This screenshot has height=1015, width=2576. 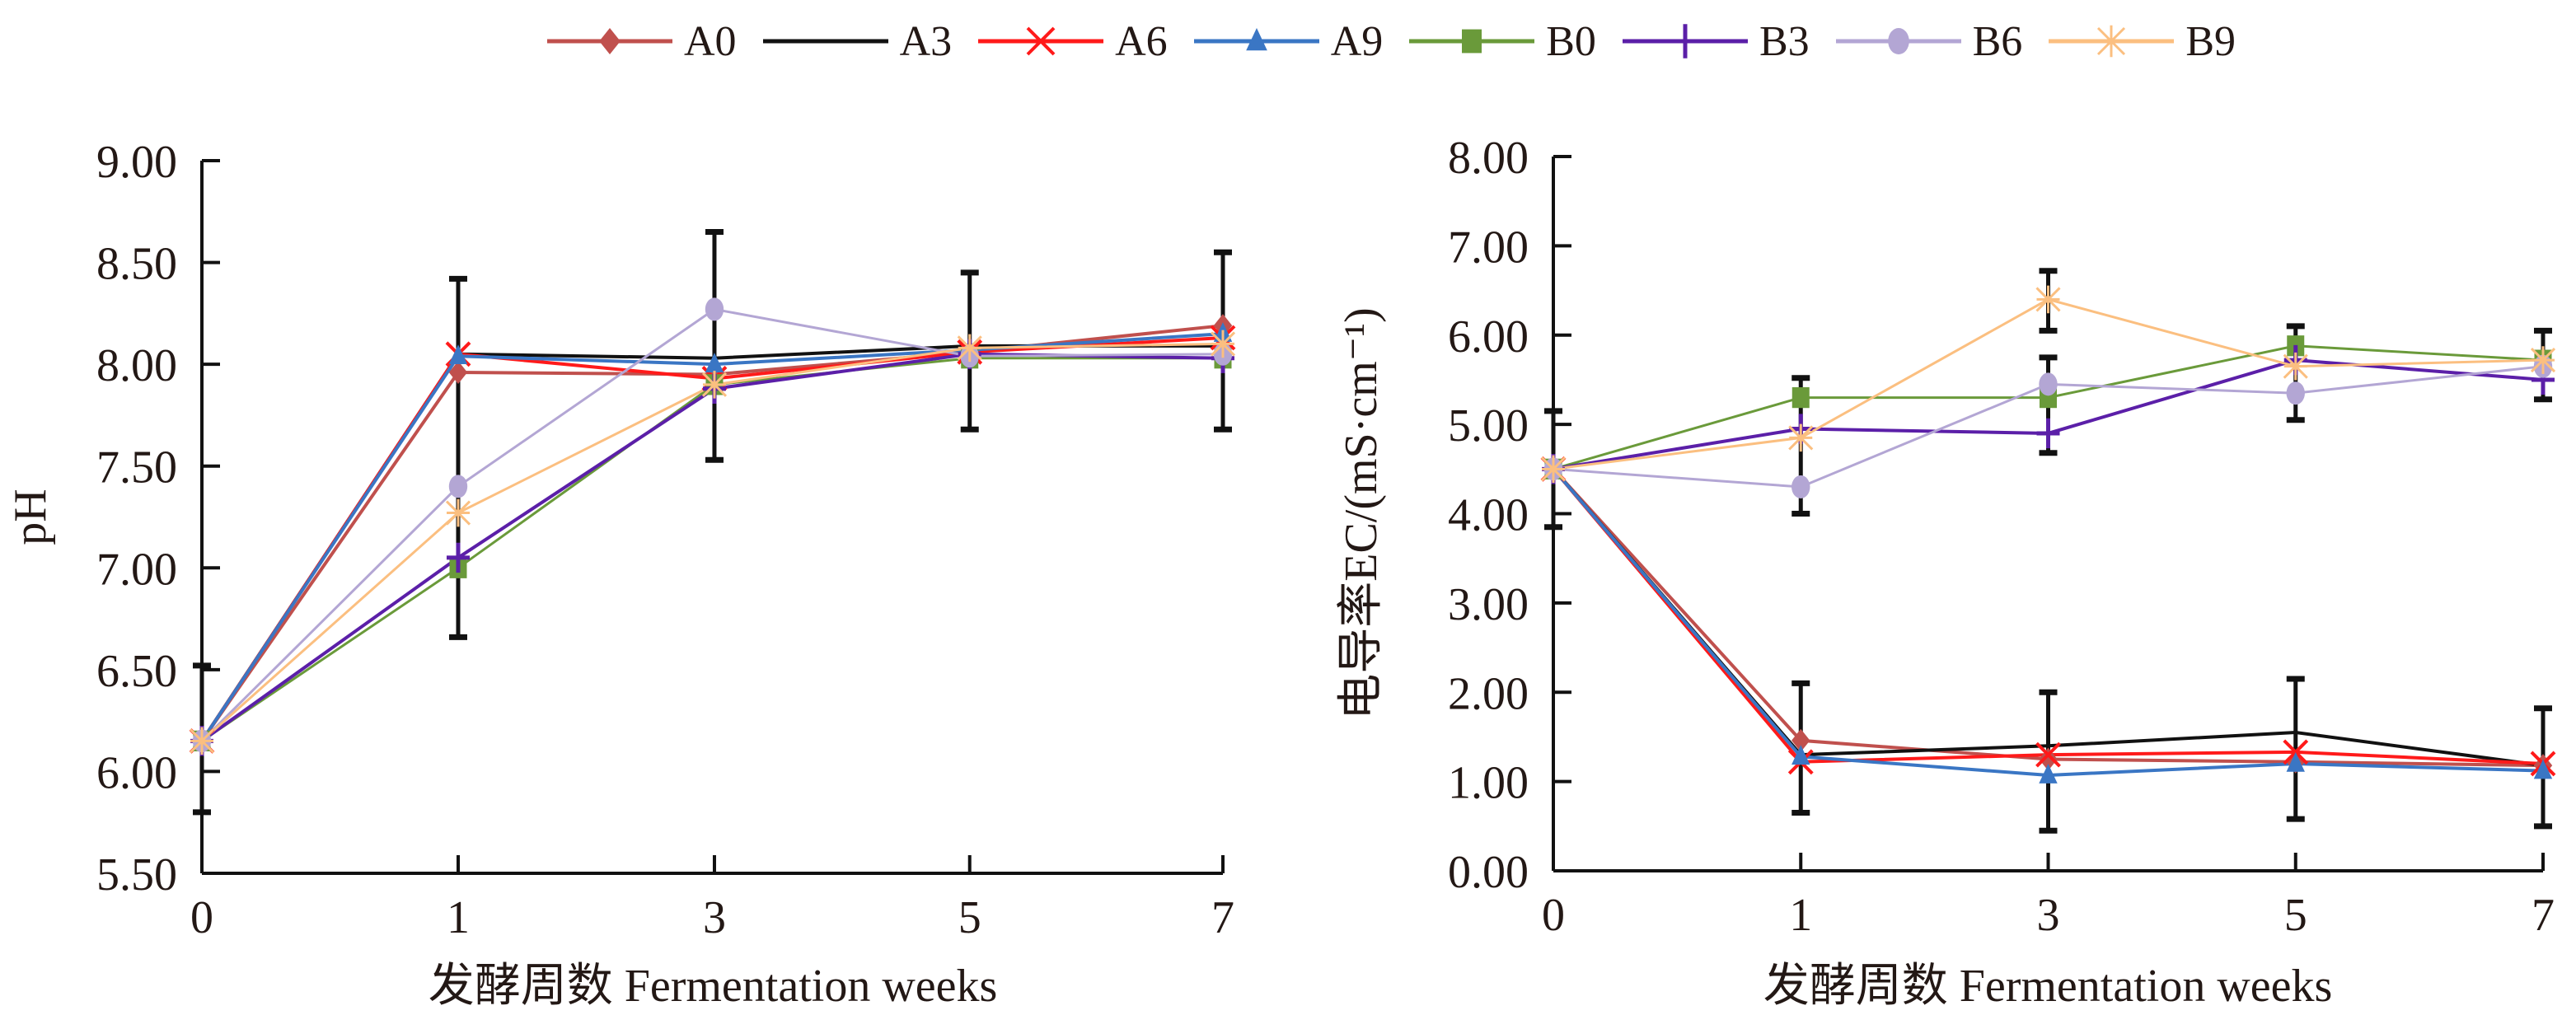 What do you see at coordinates (2210, 41) in the screenshot?
I see `legend-label: B9` at bounding box center [2210, 41].